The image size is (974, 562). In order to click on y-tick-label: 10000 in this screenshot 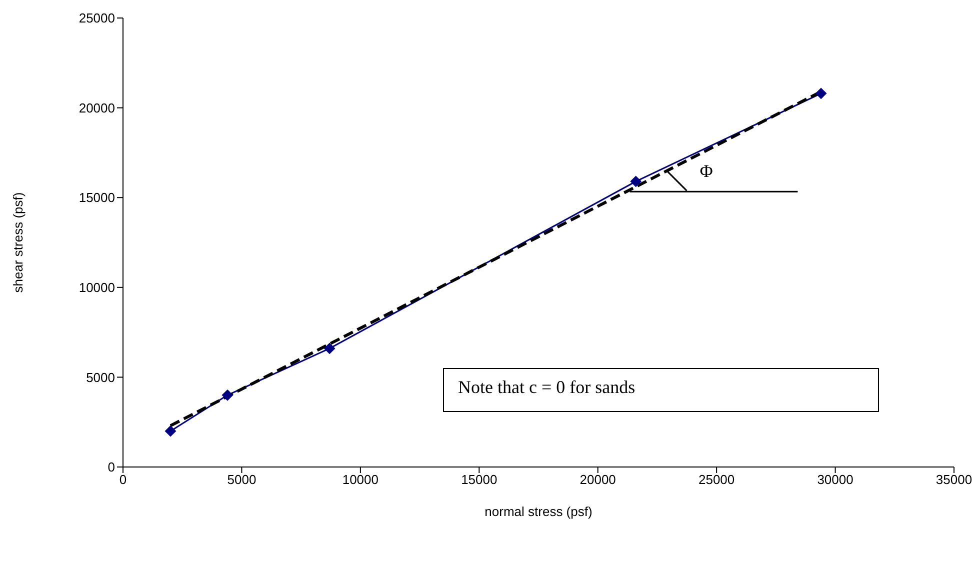, I will do `click(96, 288)`.